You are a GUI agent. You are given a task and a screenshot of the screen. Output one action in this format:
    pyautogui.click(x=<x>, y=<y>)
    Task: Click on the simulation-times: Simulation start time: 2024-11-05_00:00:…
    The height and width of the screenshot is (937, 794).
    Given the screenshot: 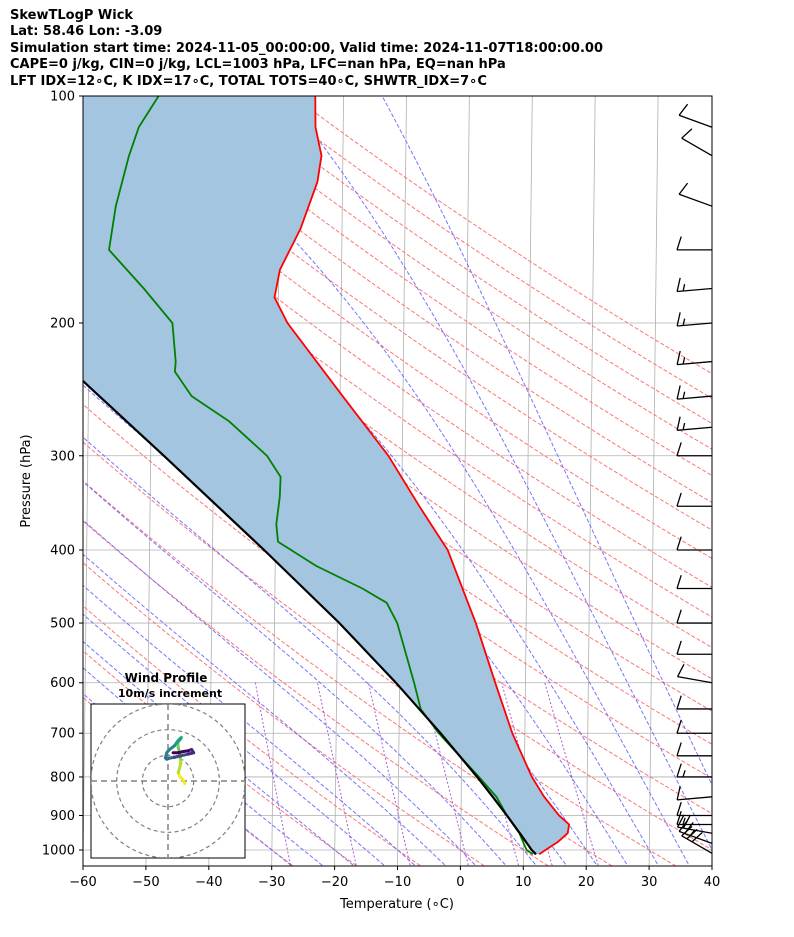 What is the action you would take?
    pyautogui.click(x=306, y=48)
    